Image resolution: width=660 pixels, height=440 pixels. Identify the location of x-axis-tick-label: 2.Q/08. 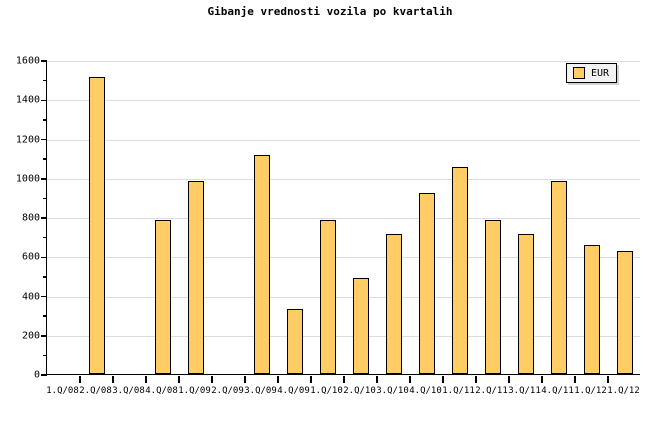
(95, 391).